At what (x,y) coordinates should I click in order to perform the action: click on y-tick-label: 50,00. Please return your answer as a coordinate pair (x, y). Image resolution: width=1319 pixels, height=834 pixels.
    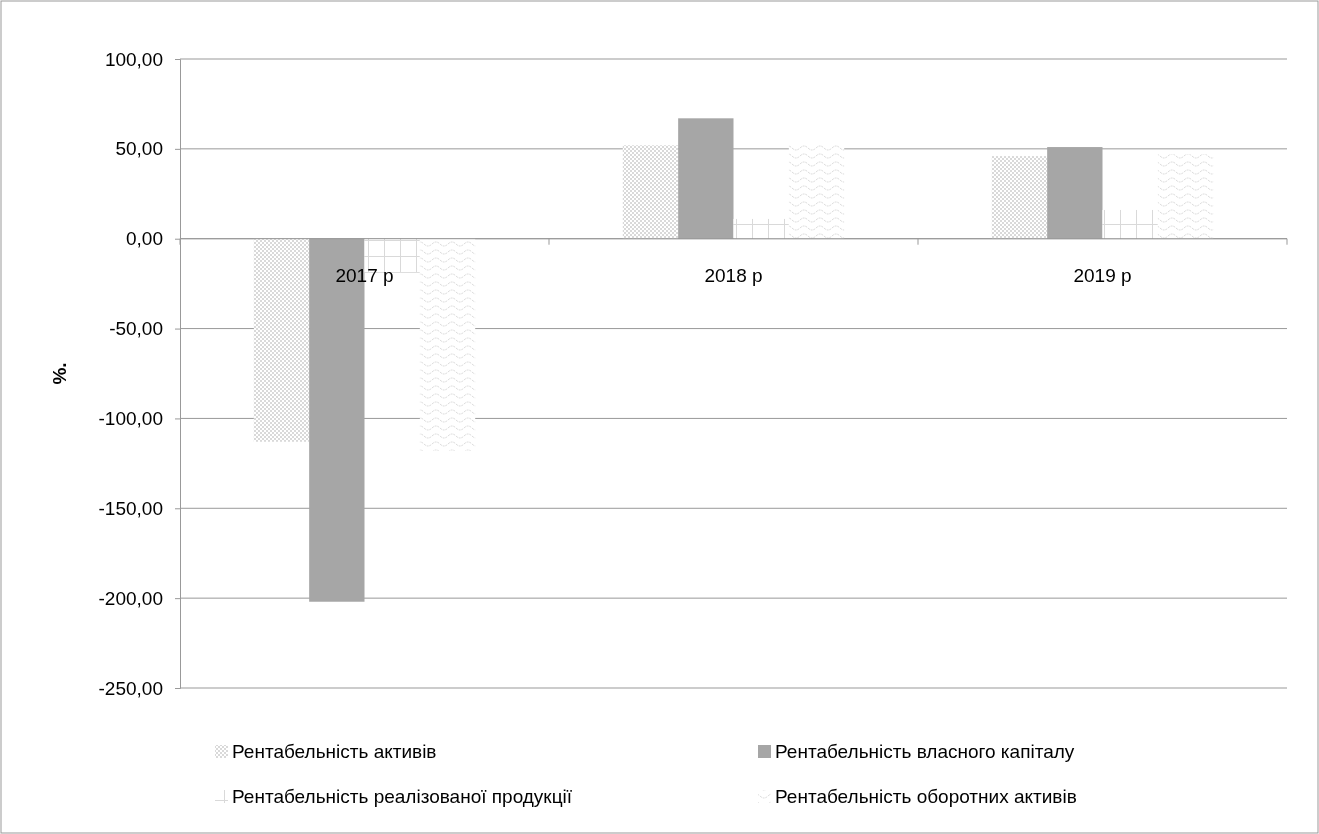
    Looking at the image, I should click on (139, 149).